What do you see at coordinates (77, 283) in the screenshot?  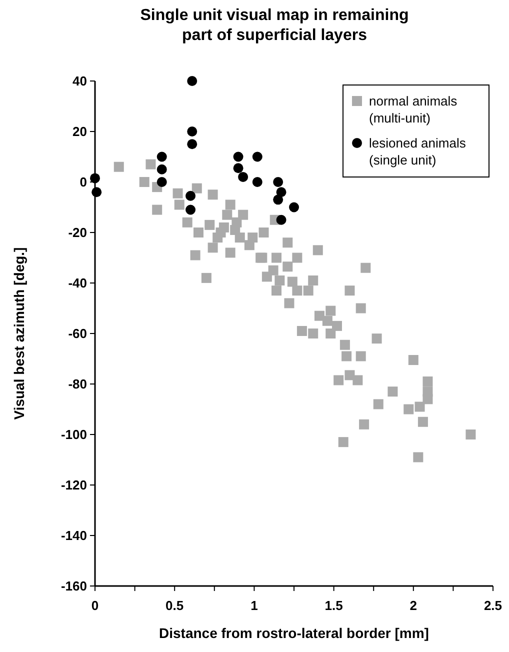 I see `y-tick-label: -40` at bounding box center [77, 283].